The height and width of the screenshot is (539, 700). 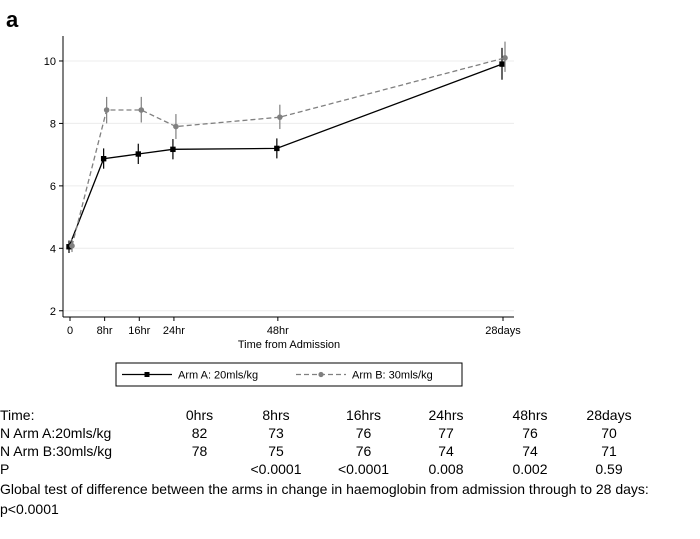 What do you see at coordinates (322, 415) in the screenshot?
I see `time-row: Time: 0hrs 8hrs 16hrs 24hrs 48hrs 28days` at bounding box center [322, 415].